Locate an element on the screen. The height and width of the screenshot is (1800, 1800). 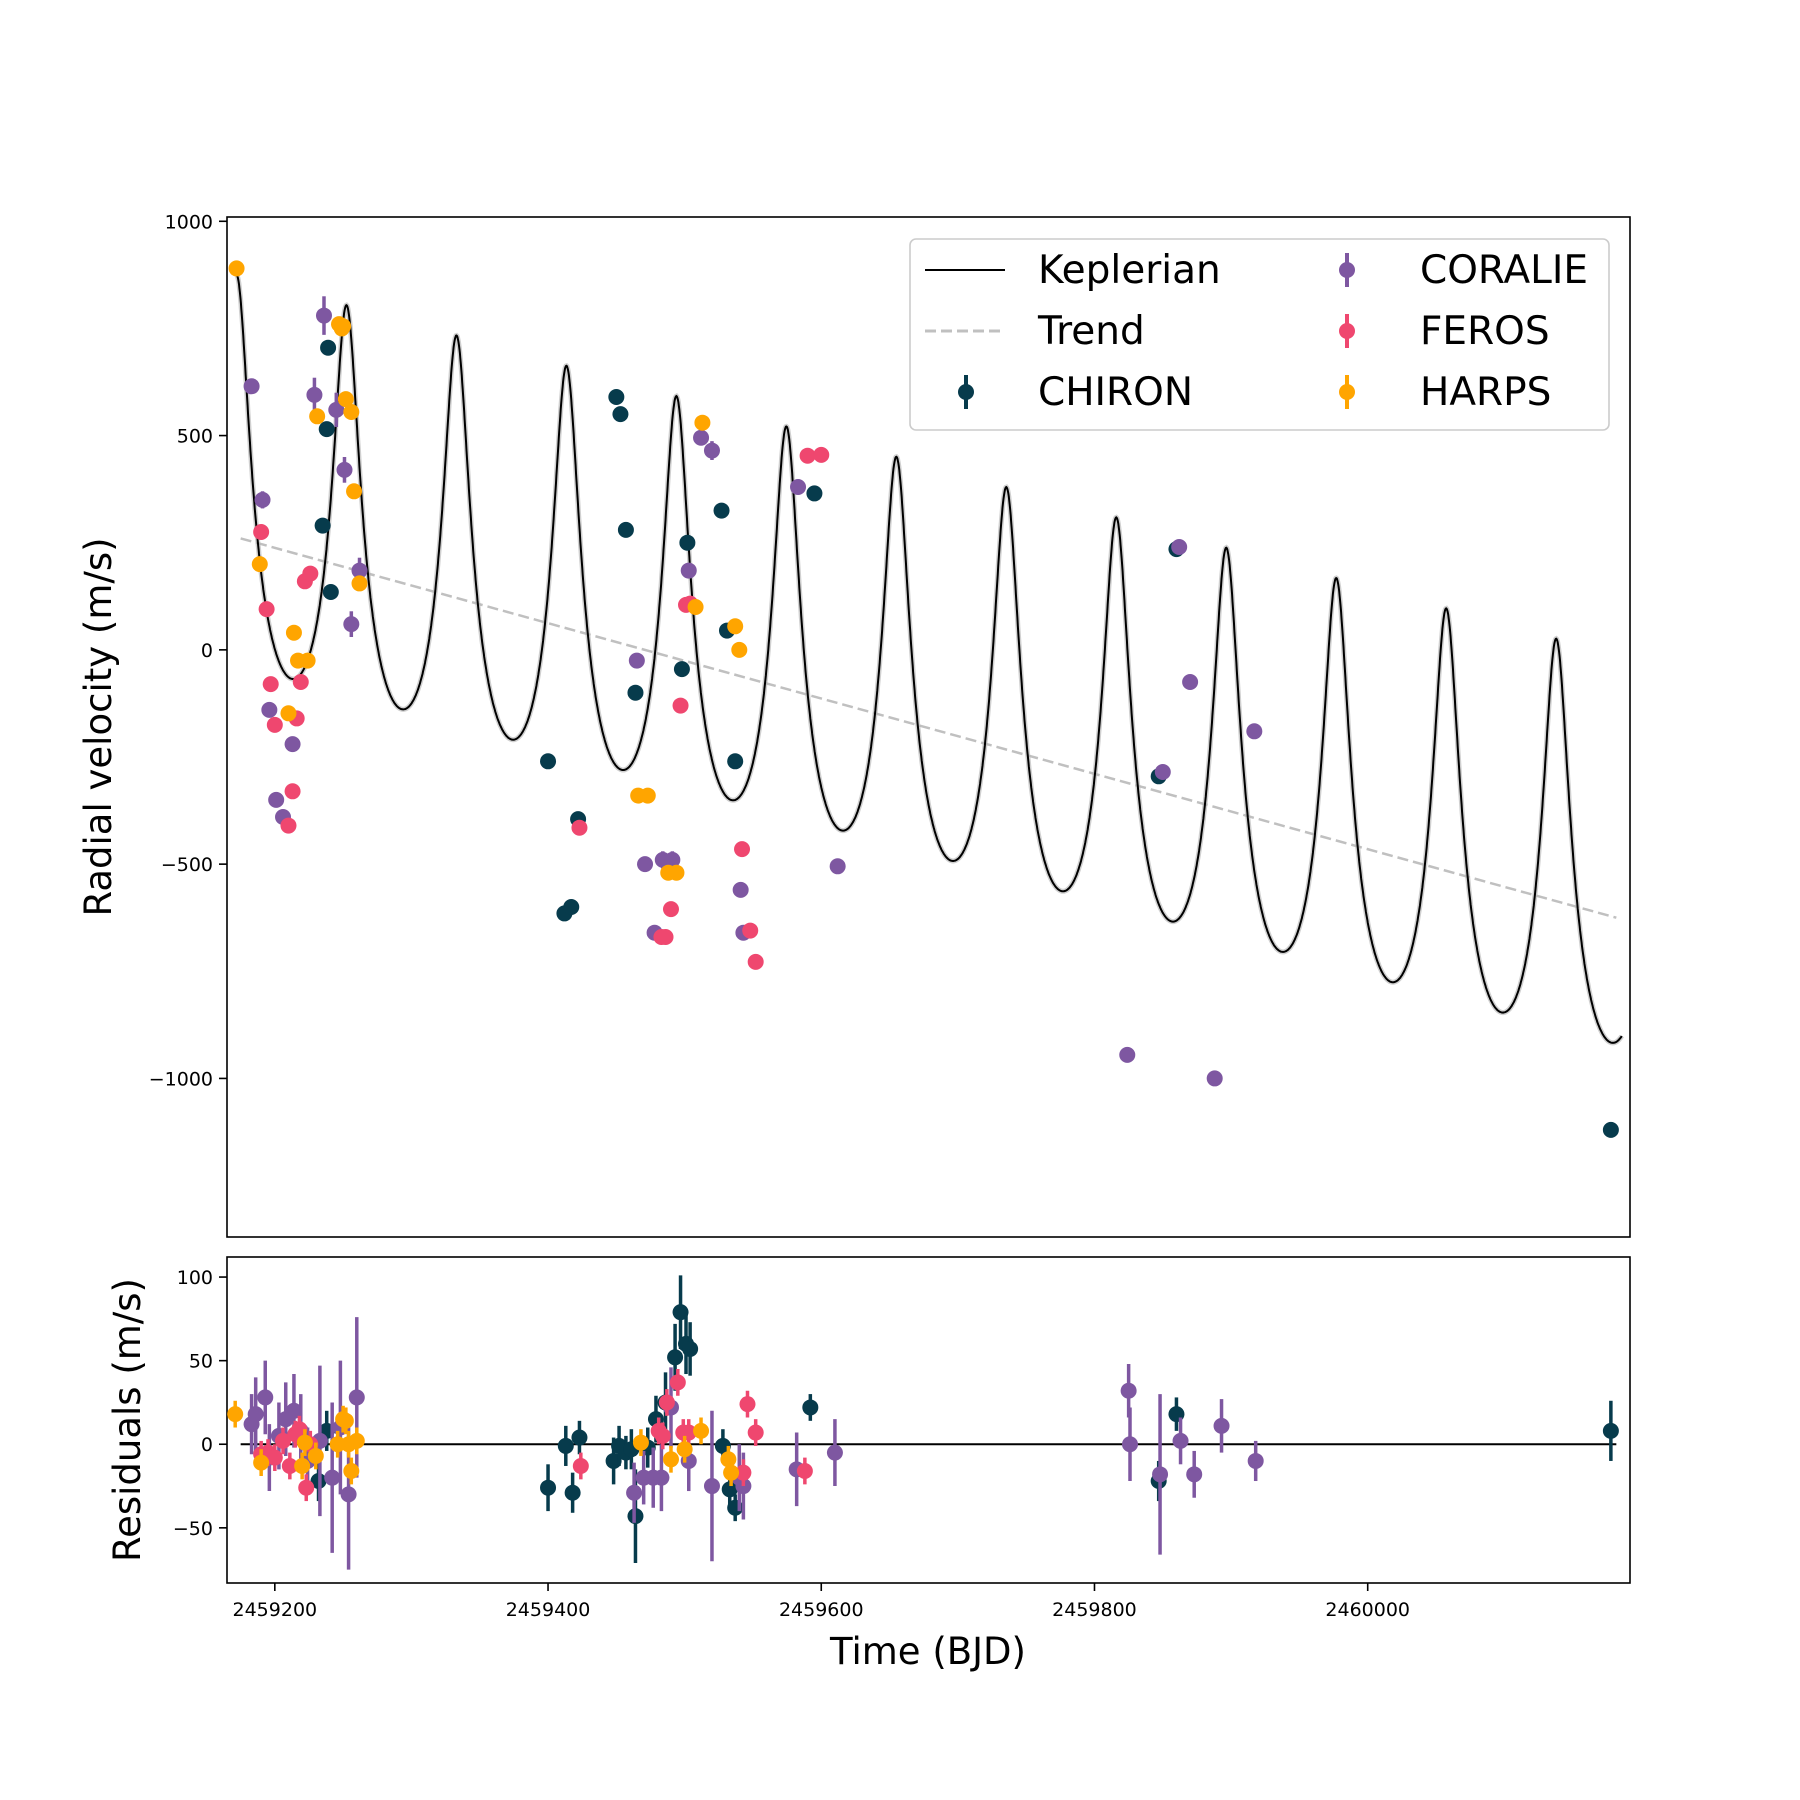
legend-chiron-label: CHIRON is located at coordinates (1115, 392).